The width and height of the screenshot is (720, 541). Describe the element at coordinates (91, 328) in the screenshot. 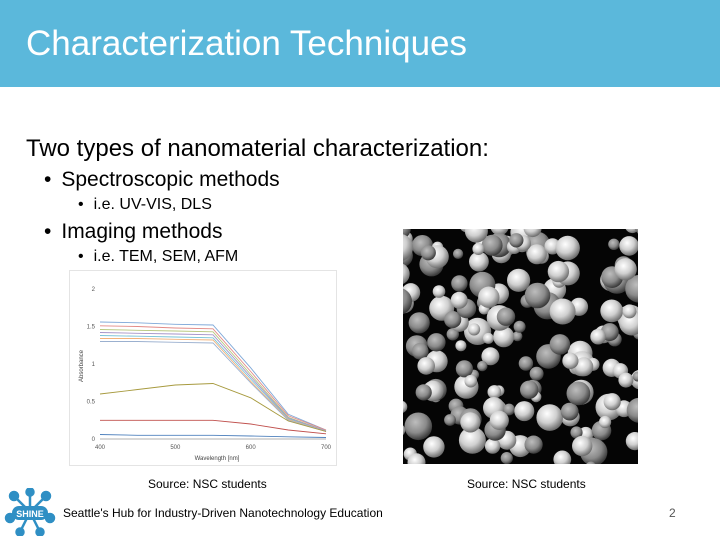

I see `y-tick-label: 1.5` at that location.